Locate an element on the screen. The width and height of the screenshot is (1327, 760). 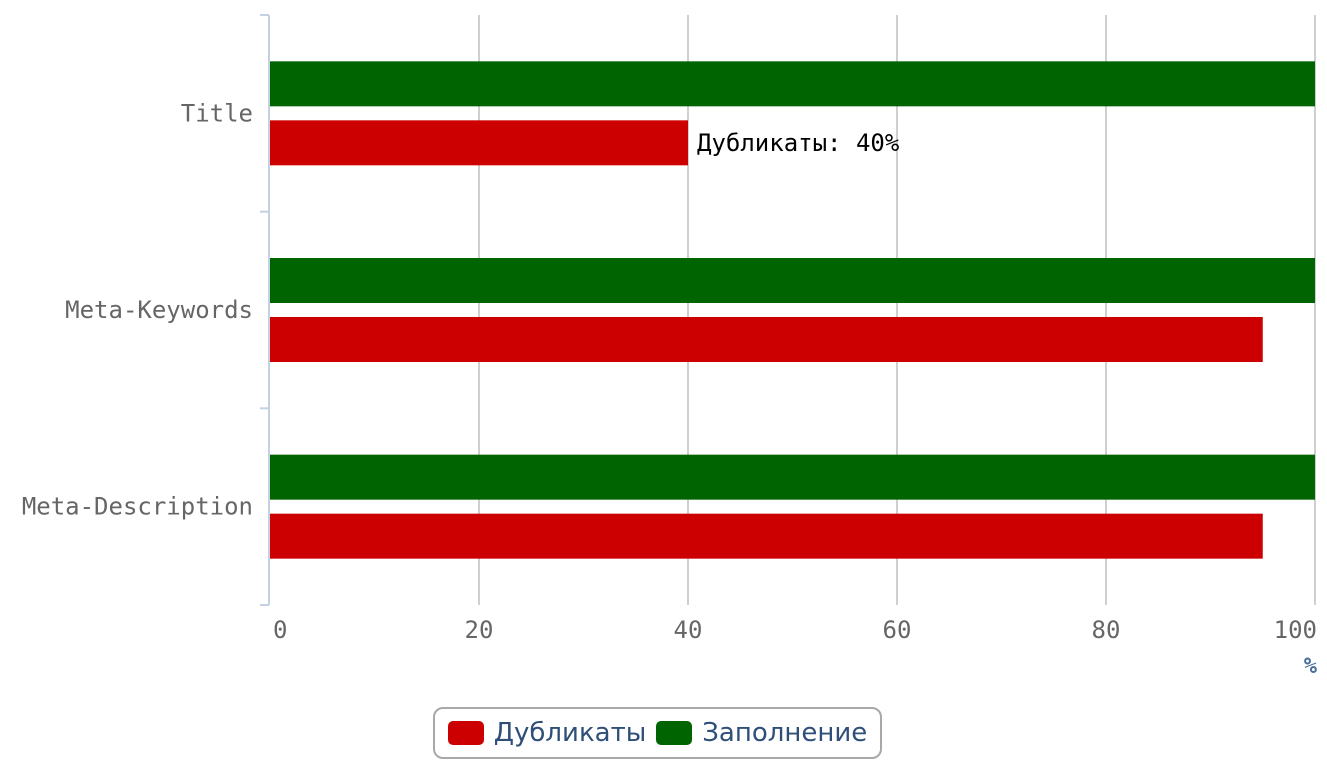
legend-item-duplicates: Дубликаты is located at coordinates (547, 733).